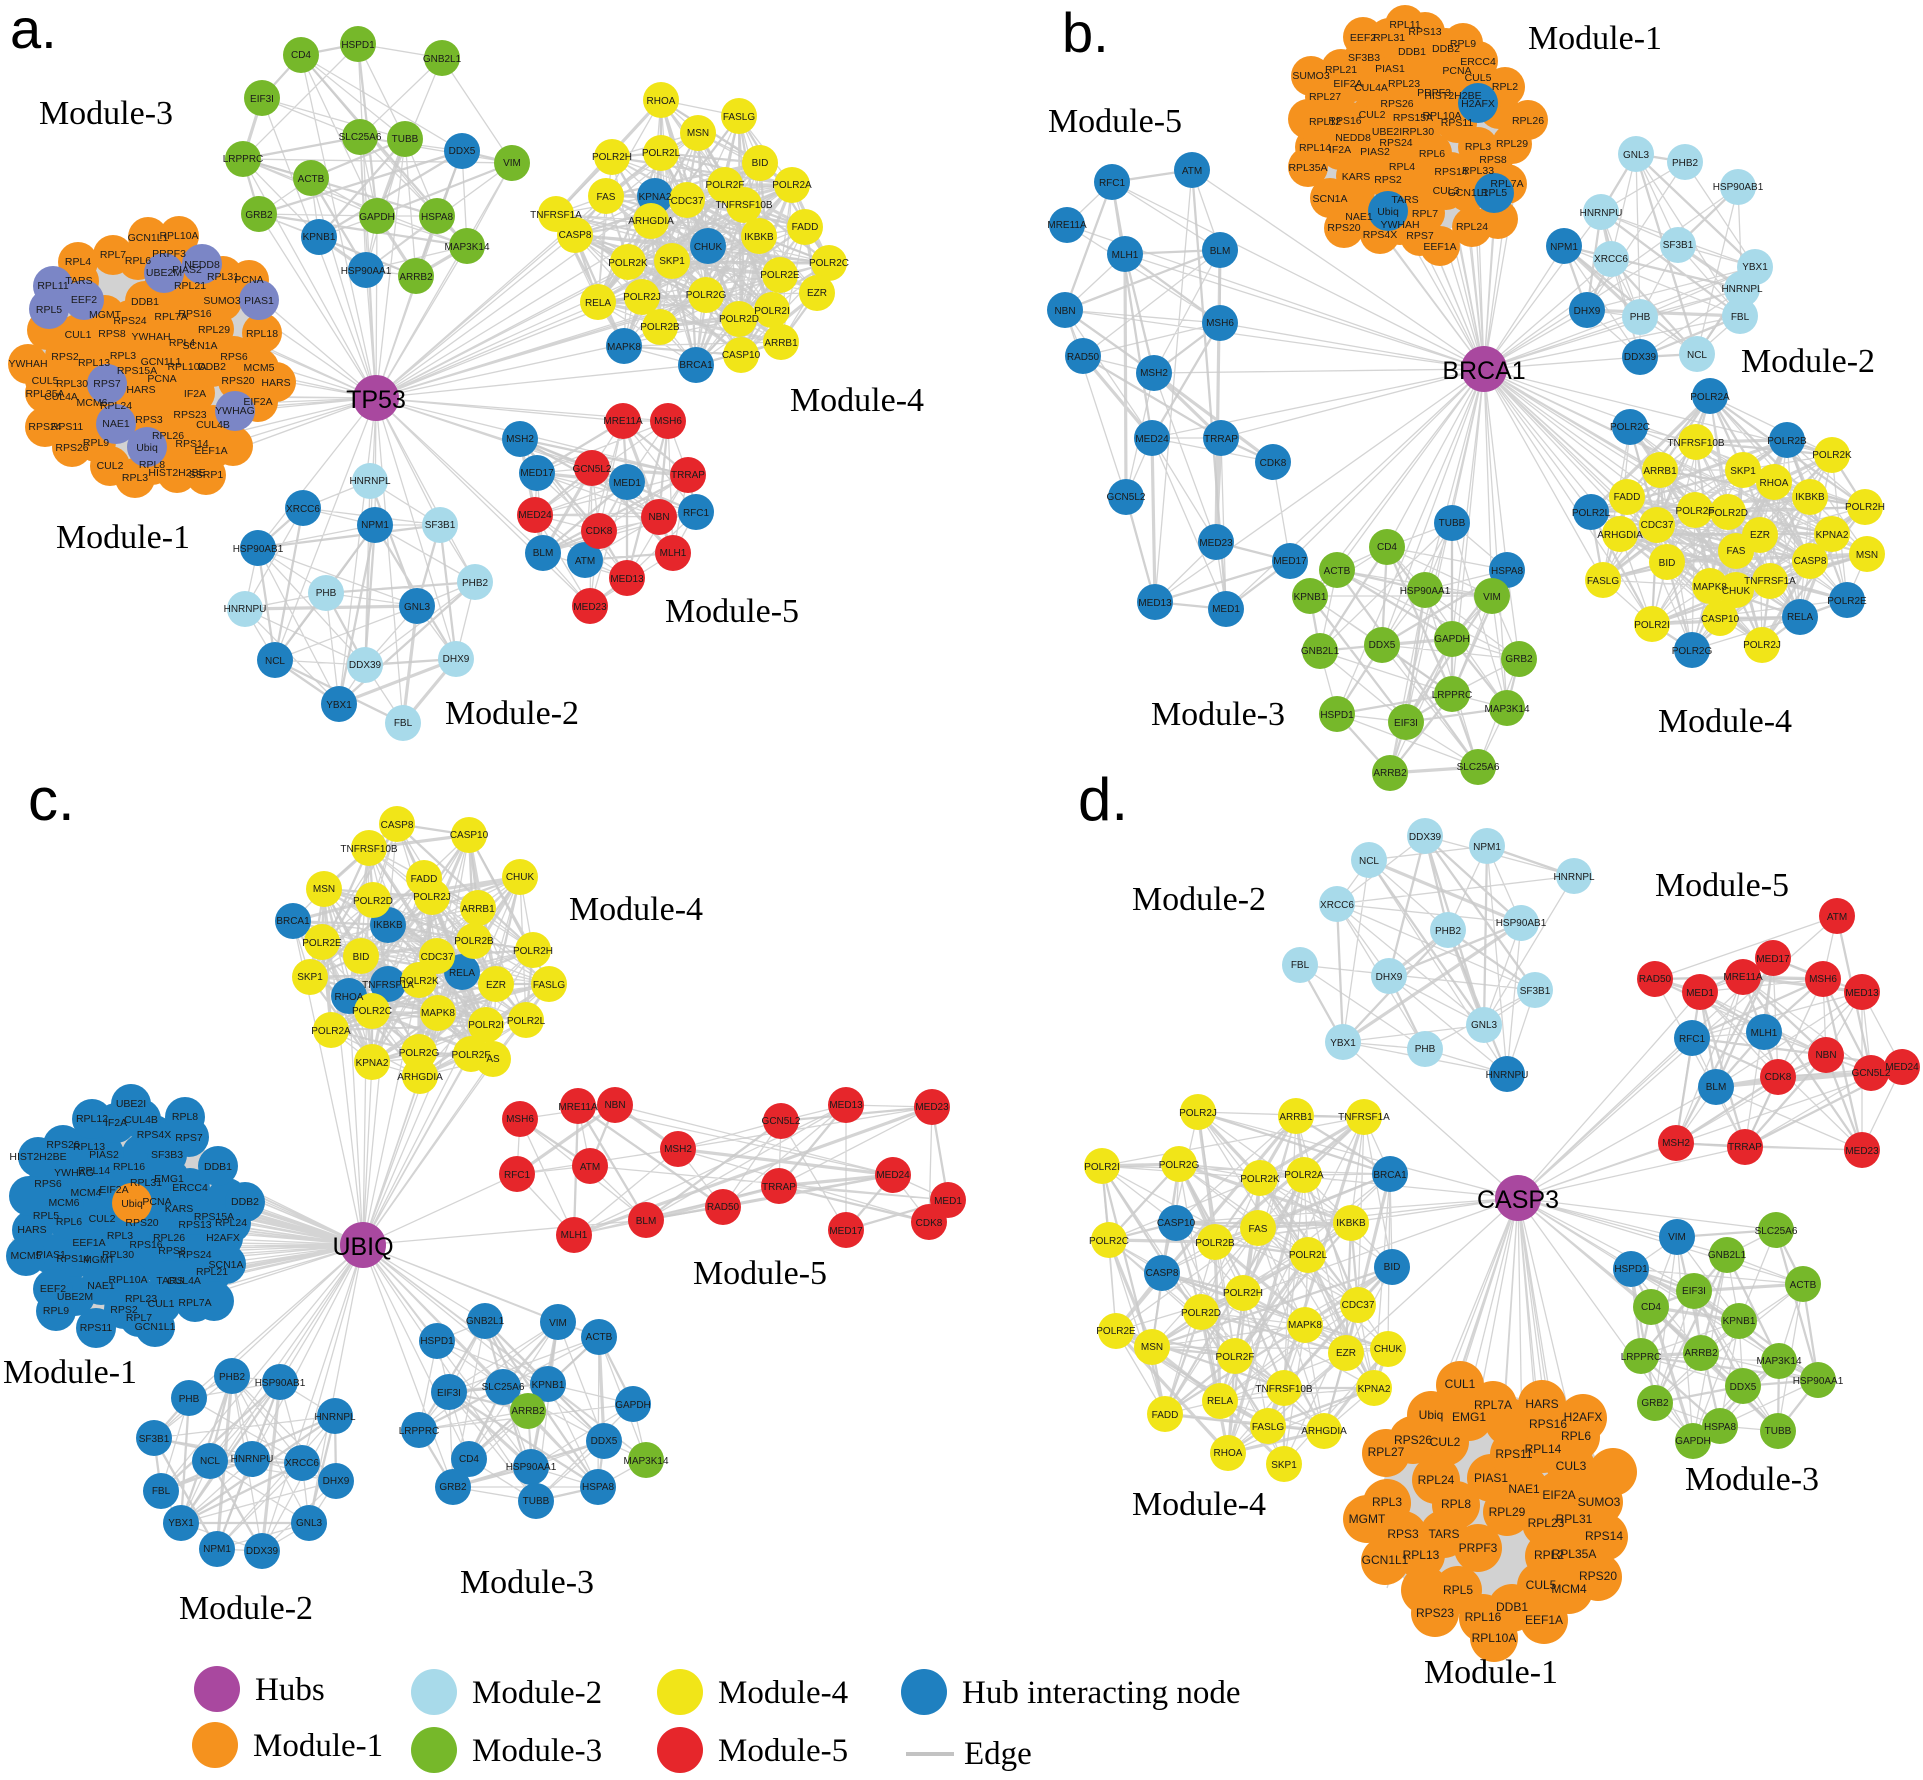 The height and width of the screenshot is (1780, 1923). What do you see at coordinates (475, 583) in the screenshot?
I see `svg-text: PHB2` at bounding box center [475, 583].